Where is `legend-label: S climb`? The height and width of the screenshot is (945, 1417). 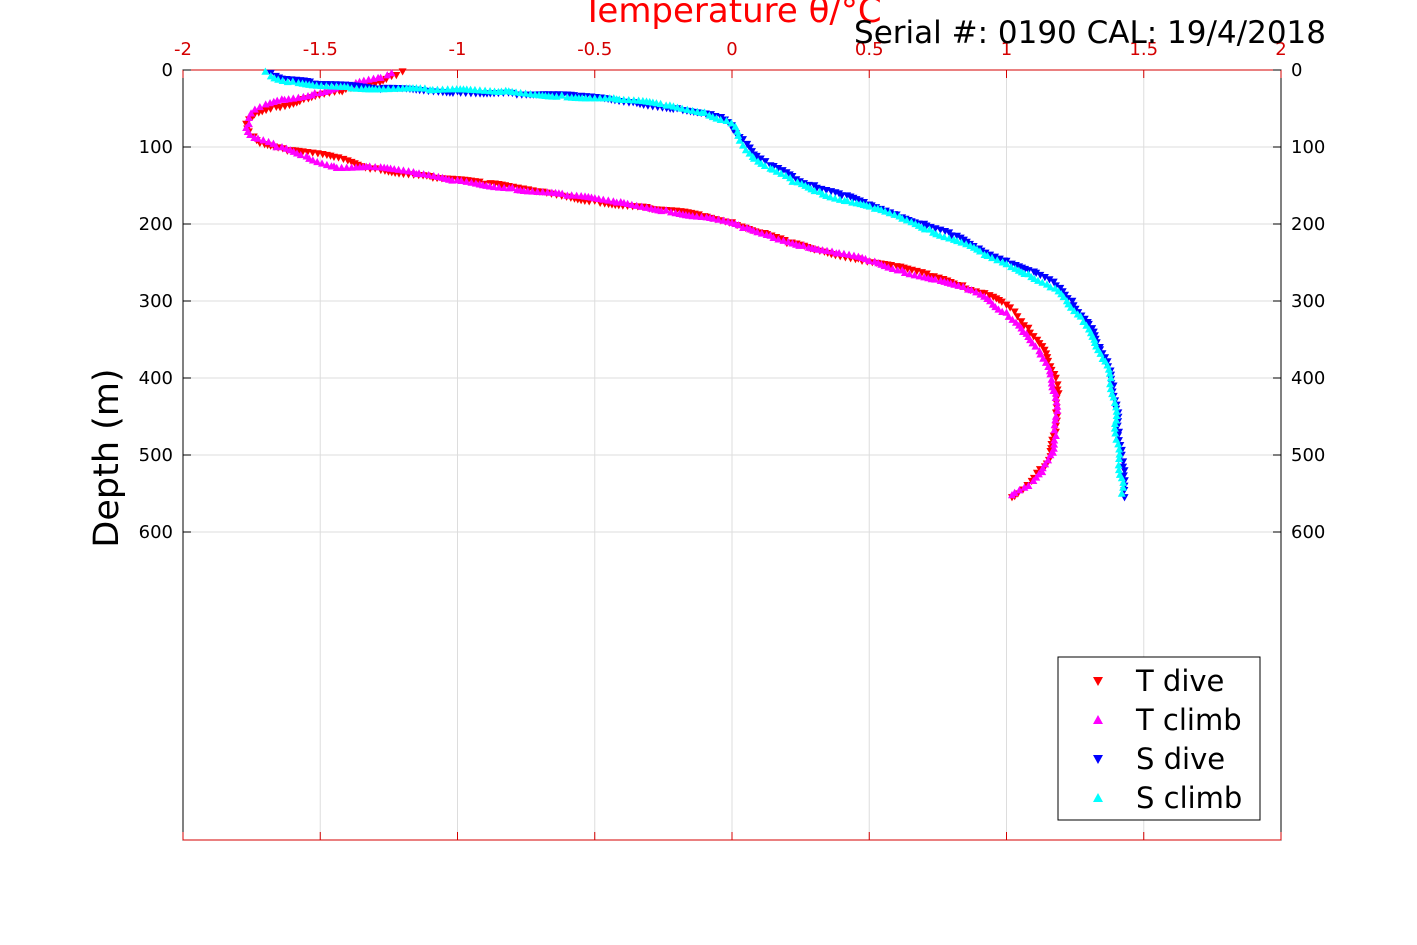
legend-label: S climb is located at coordinates (1189, 798).